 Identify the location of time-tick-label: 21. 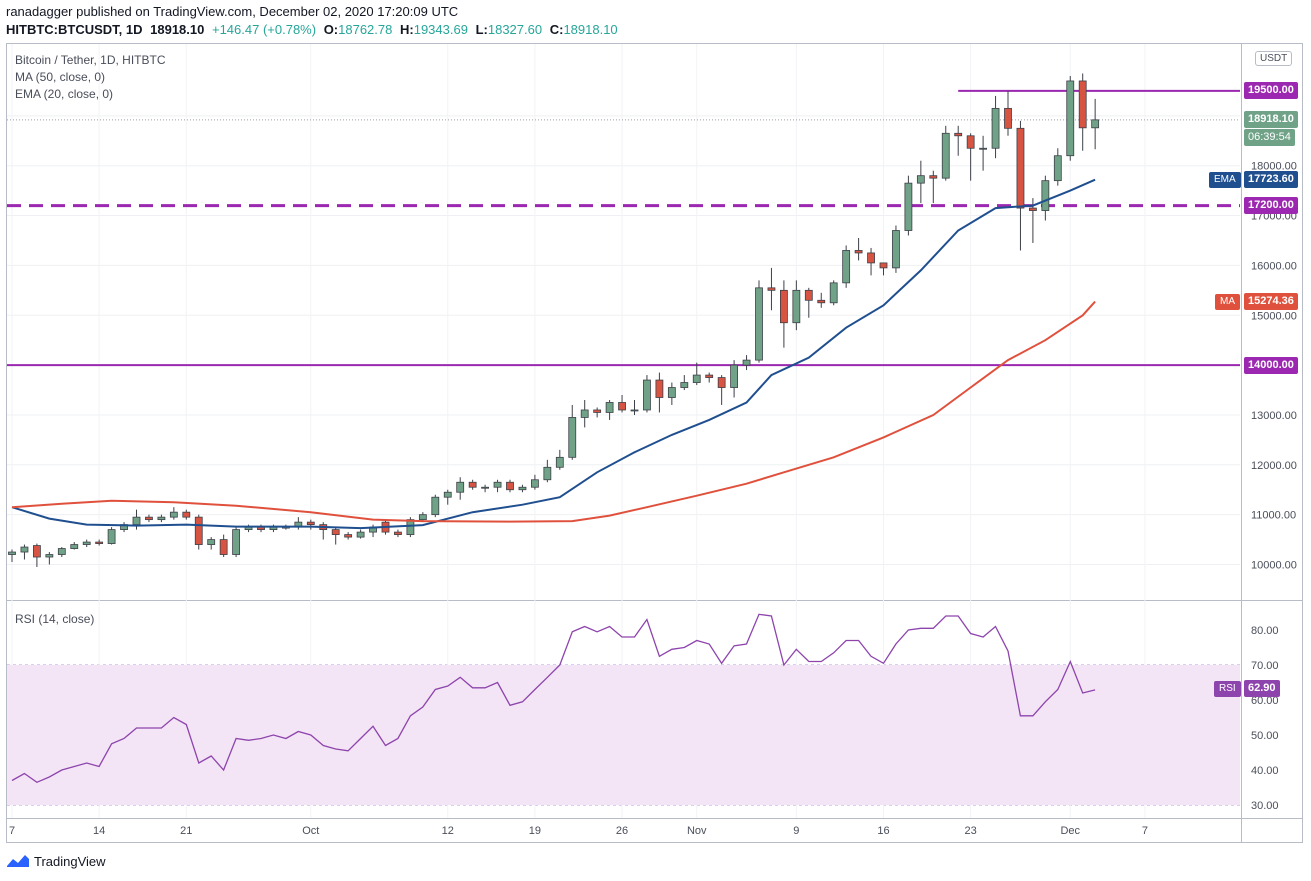
(186, 831).